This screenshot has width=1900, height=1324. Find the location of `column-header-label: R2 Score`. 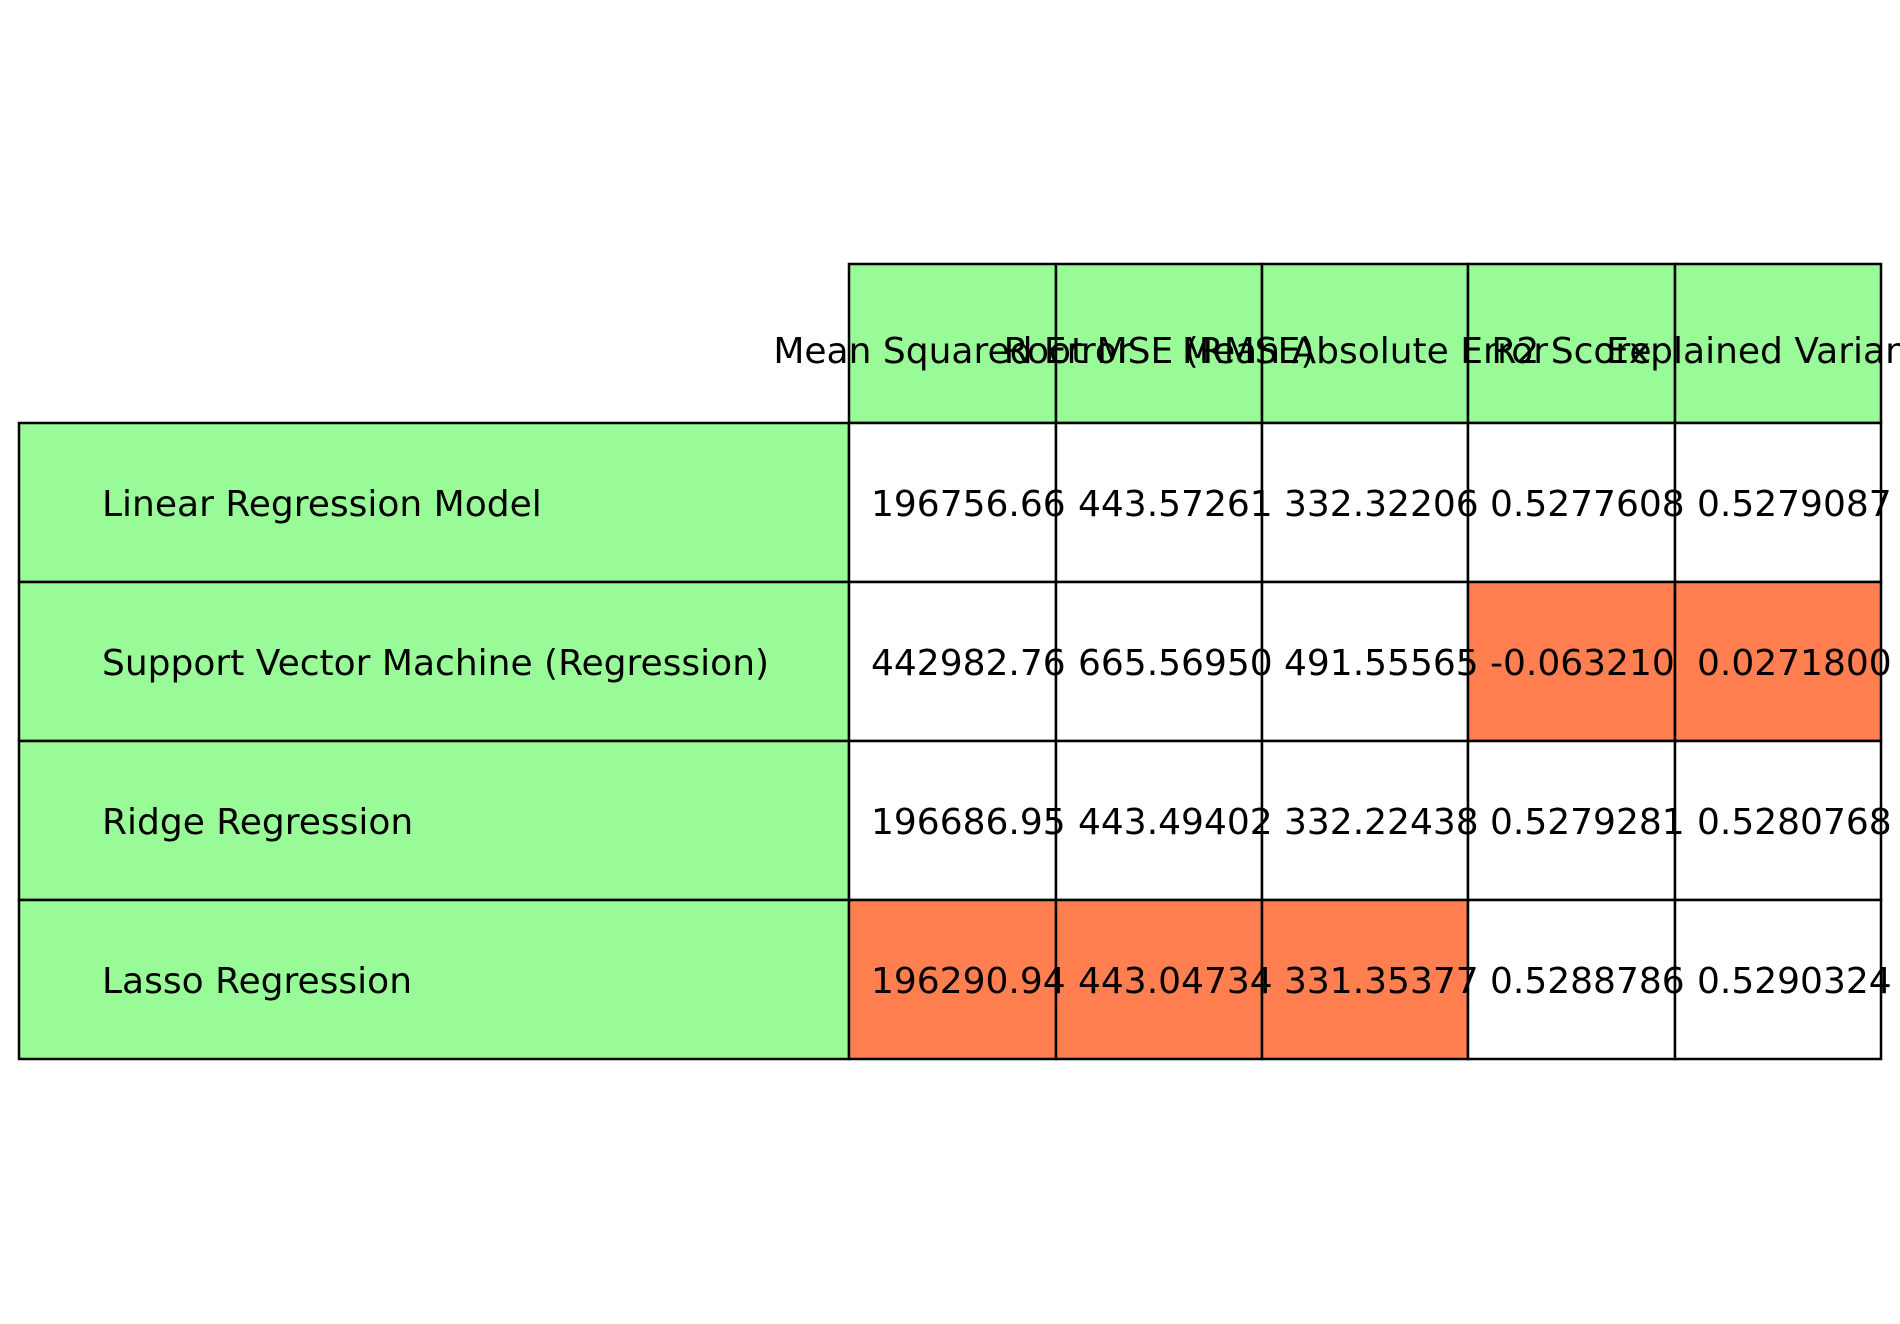

column-header-label: R2 Score is located at coordinates (1571, 351).